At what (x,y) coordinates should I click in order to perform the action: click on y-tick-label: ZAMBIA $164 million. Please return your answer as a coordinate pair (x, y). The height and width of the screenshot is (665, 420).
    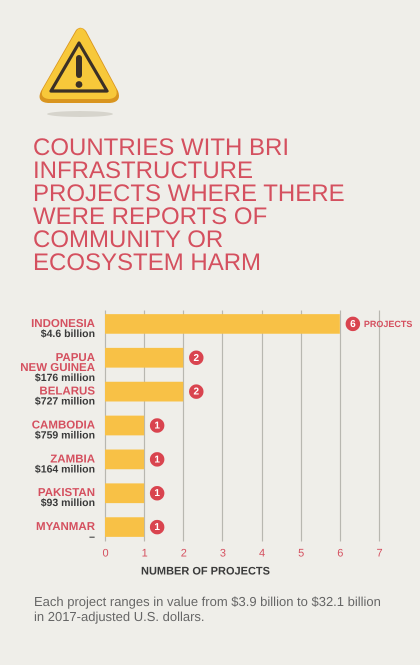
    Looking at the image, I should click on (64, 464).